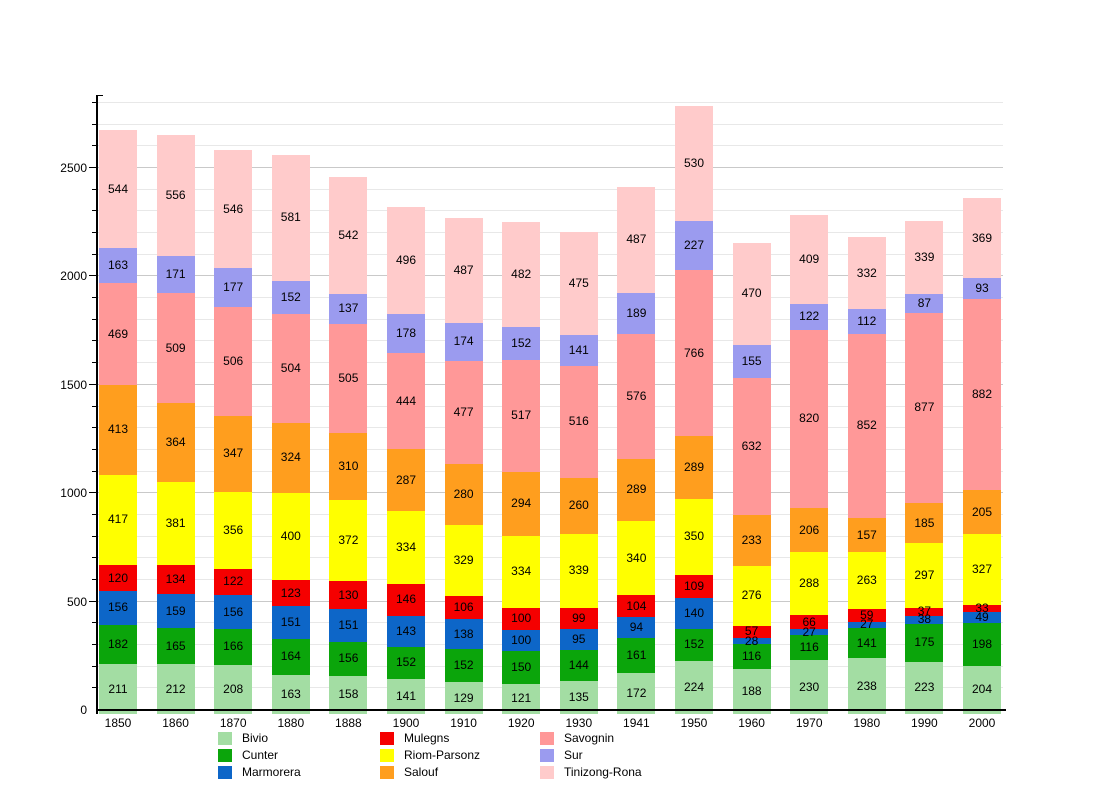 This screenshot has width=1100, height=800. I want to click on bar-segment-savognin-1930: 516, so click(578, 421).